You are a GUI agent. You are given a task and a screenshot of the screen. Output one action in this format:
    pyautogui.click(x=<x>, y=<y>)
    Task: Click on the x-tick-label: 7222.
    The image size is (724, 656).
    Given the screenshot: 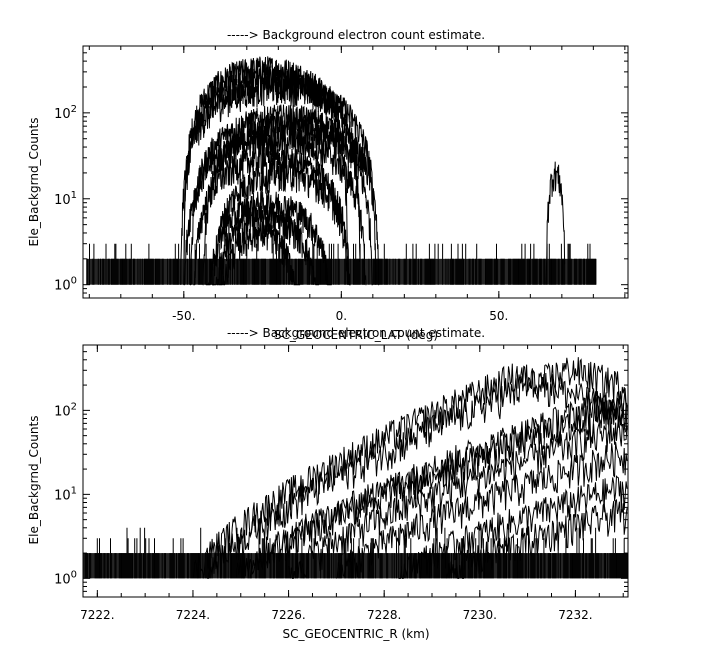 What is the action you would take?
    pyautogui.click(x=97, y=615)
    